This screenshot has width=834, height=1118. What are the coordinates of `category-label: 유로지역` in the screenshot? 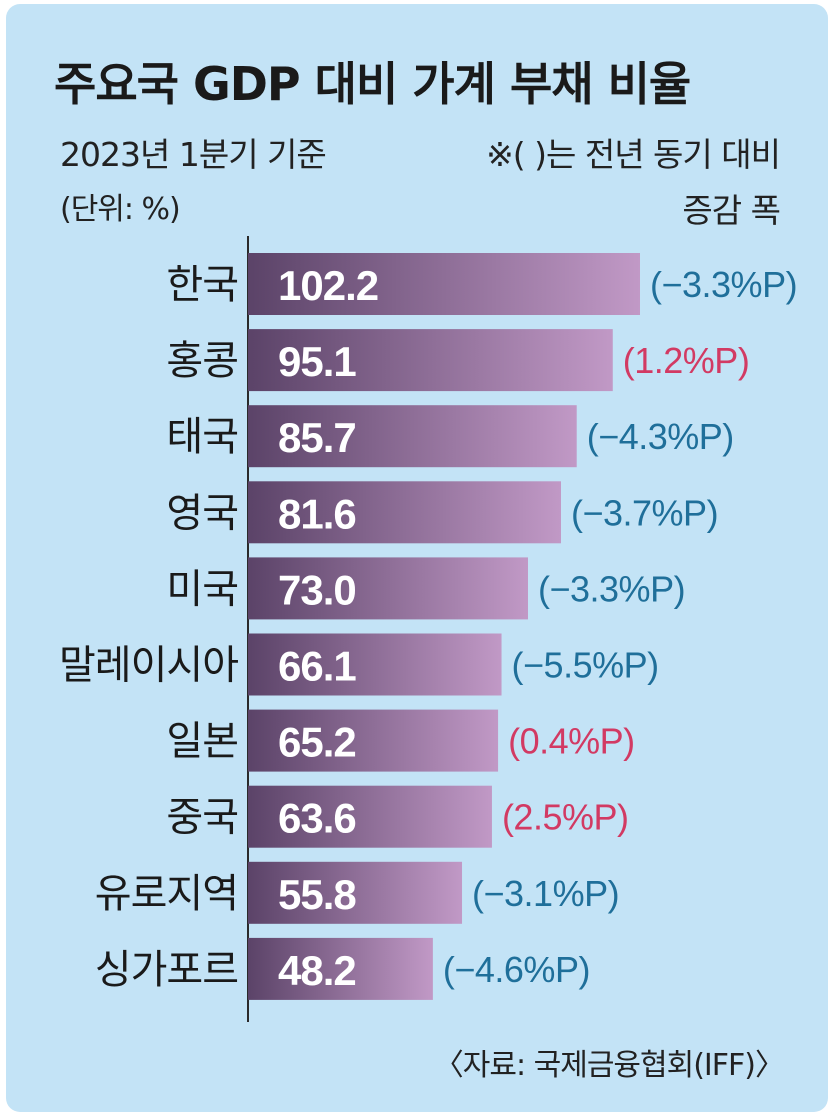 It's located at (166, 894).